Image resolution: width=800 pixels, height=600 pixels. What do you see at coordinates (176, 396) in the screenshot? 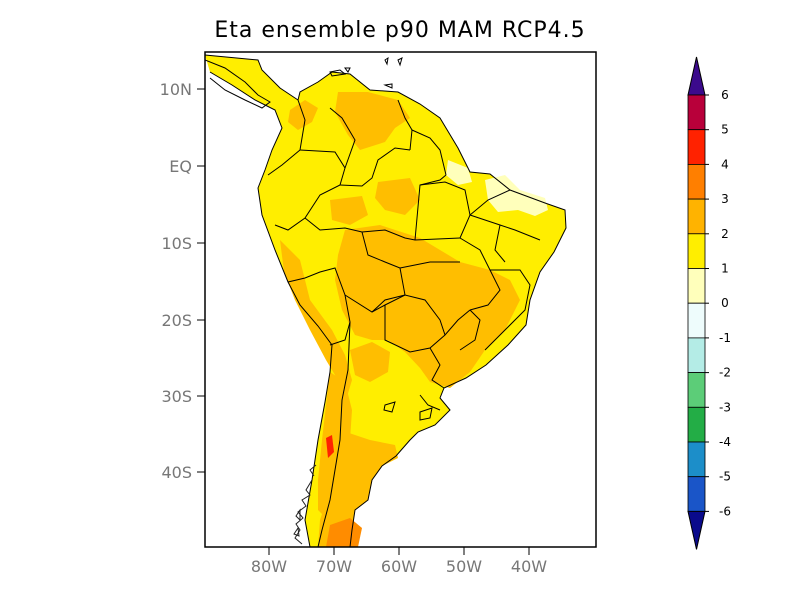
I see `lat-tick-30s: 30S` at bounding box center [176, 396].